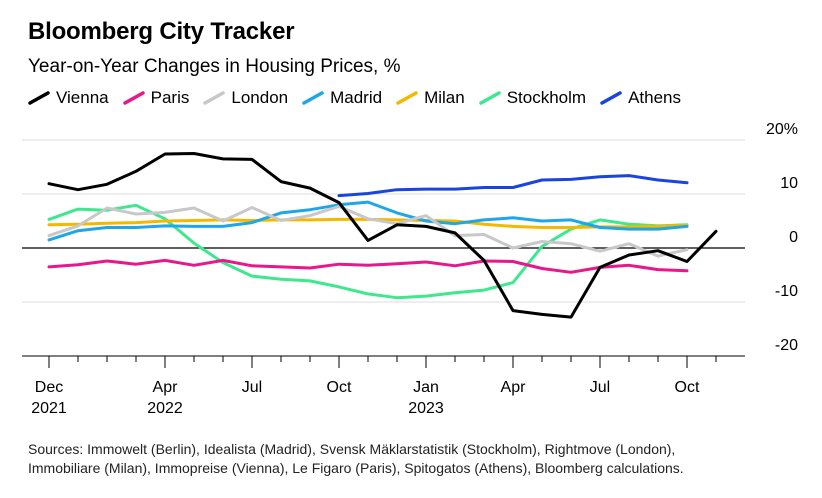 Image resolution: width=822 pixels, height=498 pixels. Describe the element at coordinates (611, 98) in the screenshot. I see `legend-swatch-athens` at that location.